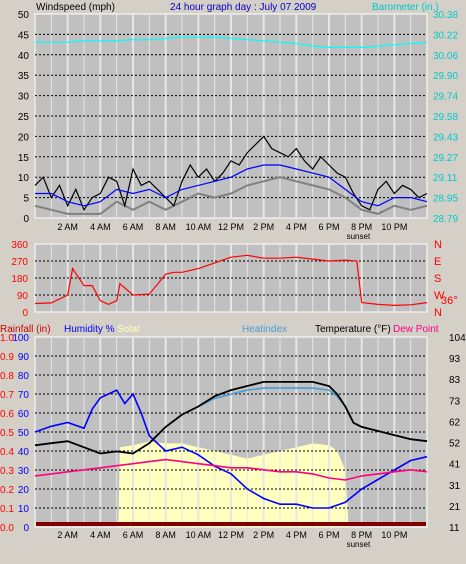 The height and width of the screenshot is (564, 466). Describe the element at coordinates (24, 452) in the screenshot. I see `humidity-tick-label: 40` at that location.